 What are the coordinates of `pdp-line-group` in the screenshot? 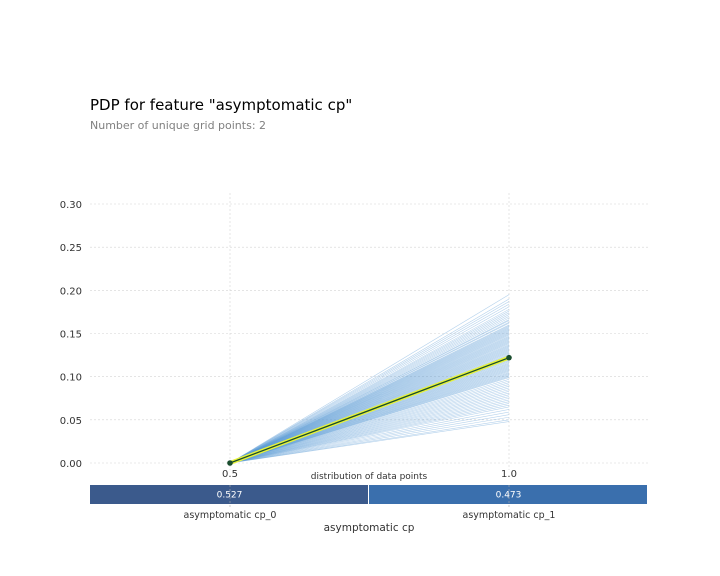 It's located at (369, 410).